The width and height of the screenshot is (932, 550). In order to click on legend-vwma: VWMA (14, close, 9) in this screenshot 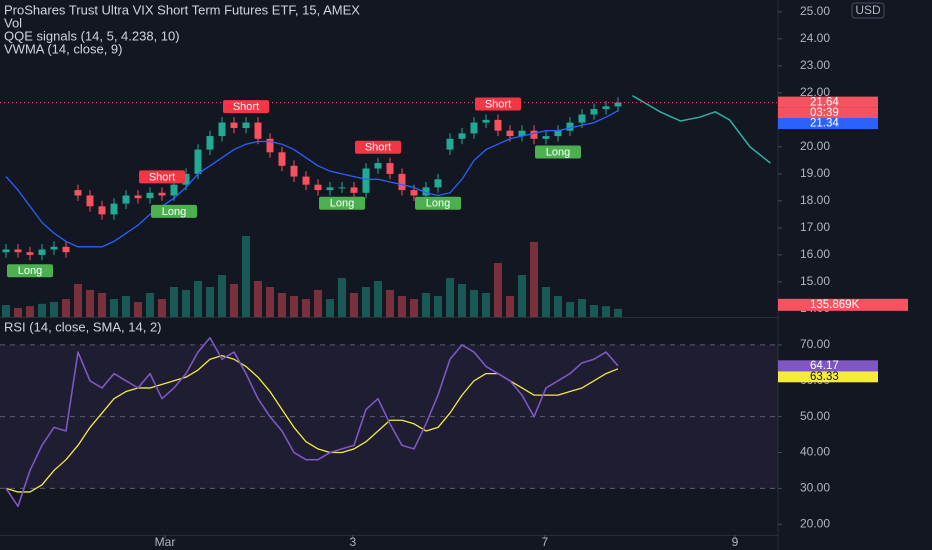, I will do `click(63, 48)`.